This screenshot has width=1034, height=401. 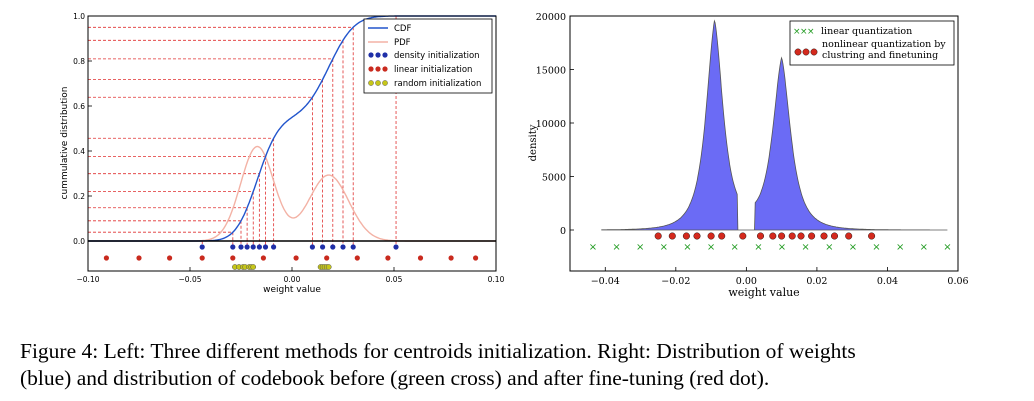 What do you see at coordinates (378, 55) in the screenshot?
I see `legend-density-swatch` at bounding box center [378, 55].